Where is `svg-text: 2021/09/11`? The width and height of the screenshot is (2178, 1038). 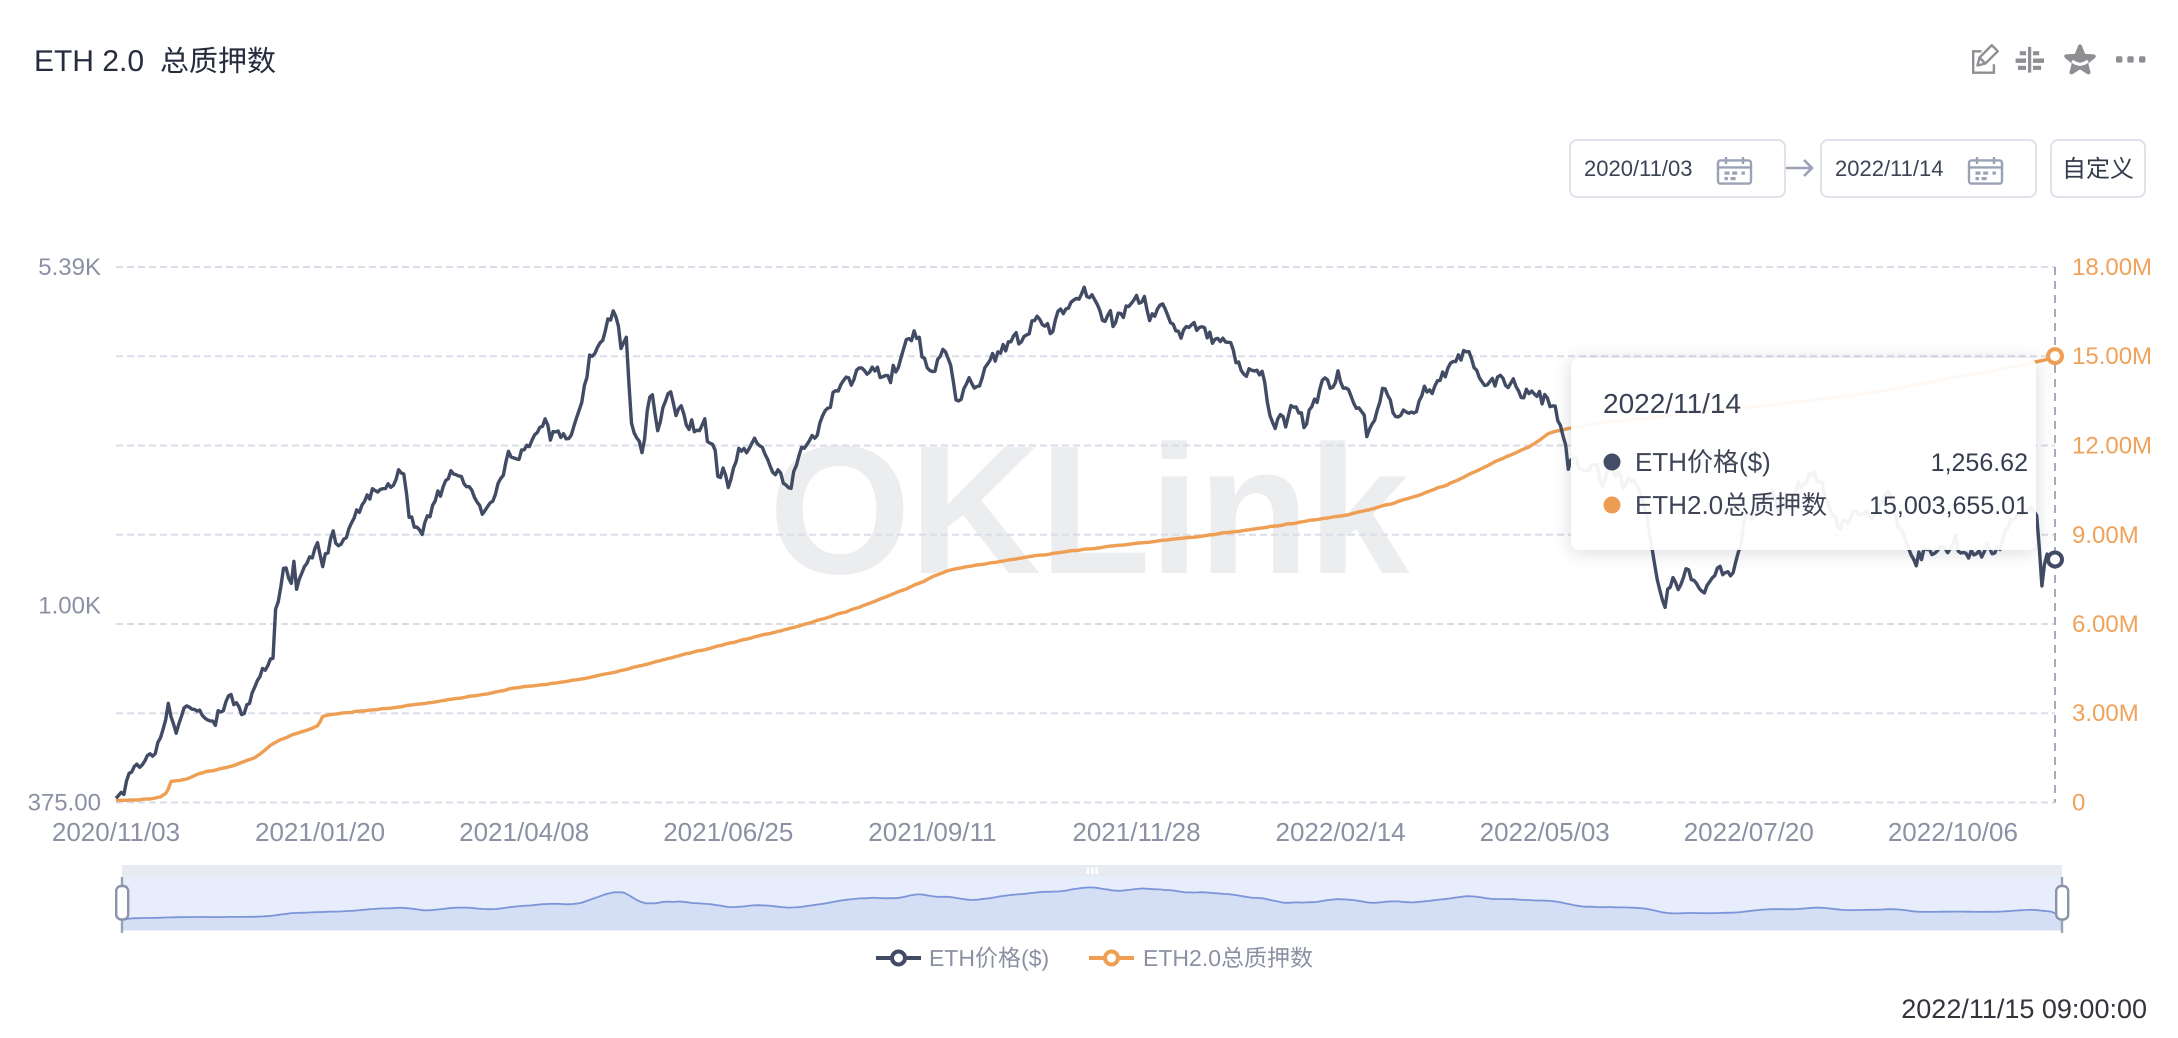 svg-text: 2021/09/11 is located at coordinates (932, 832).